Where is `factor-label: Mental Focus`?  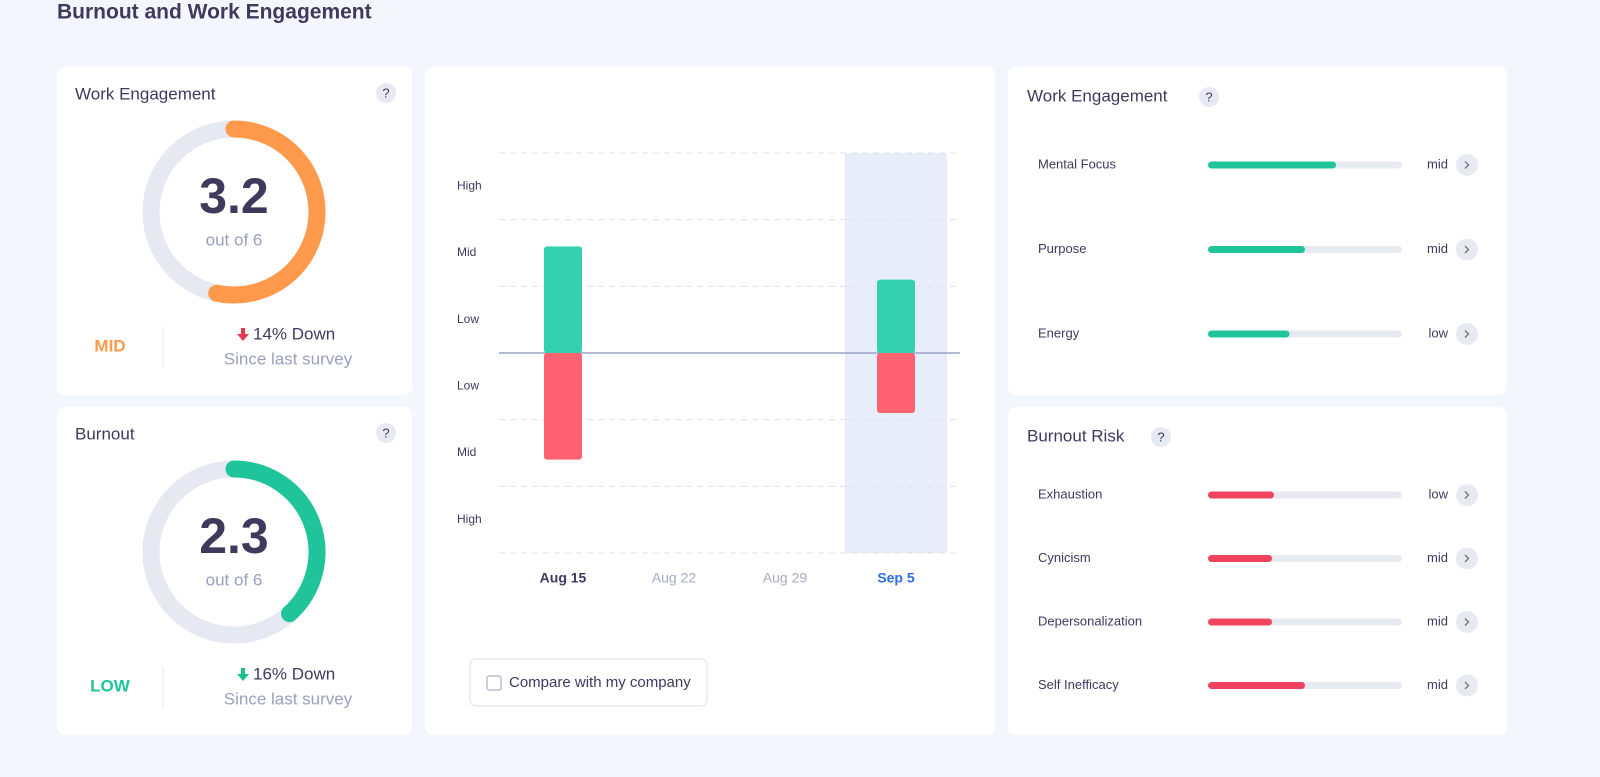 factor-label: Mental Focus is located at coordinates (1077, 163).